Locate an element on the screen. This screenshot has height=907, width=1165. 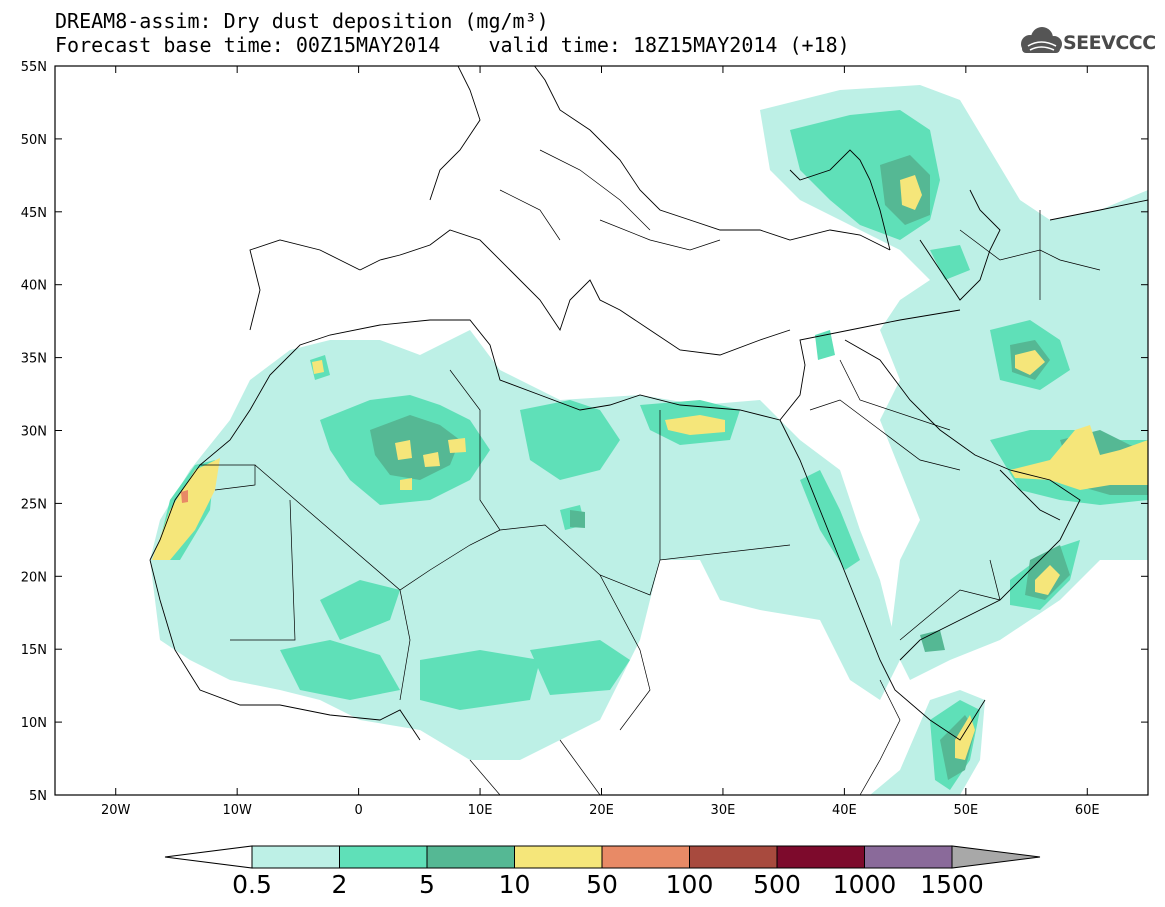
colorbar-under-arrow is located at coordinates (208, 857).